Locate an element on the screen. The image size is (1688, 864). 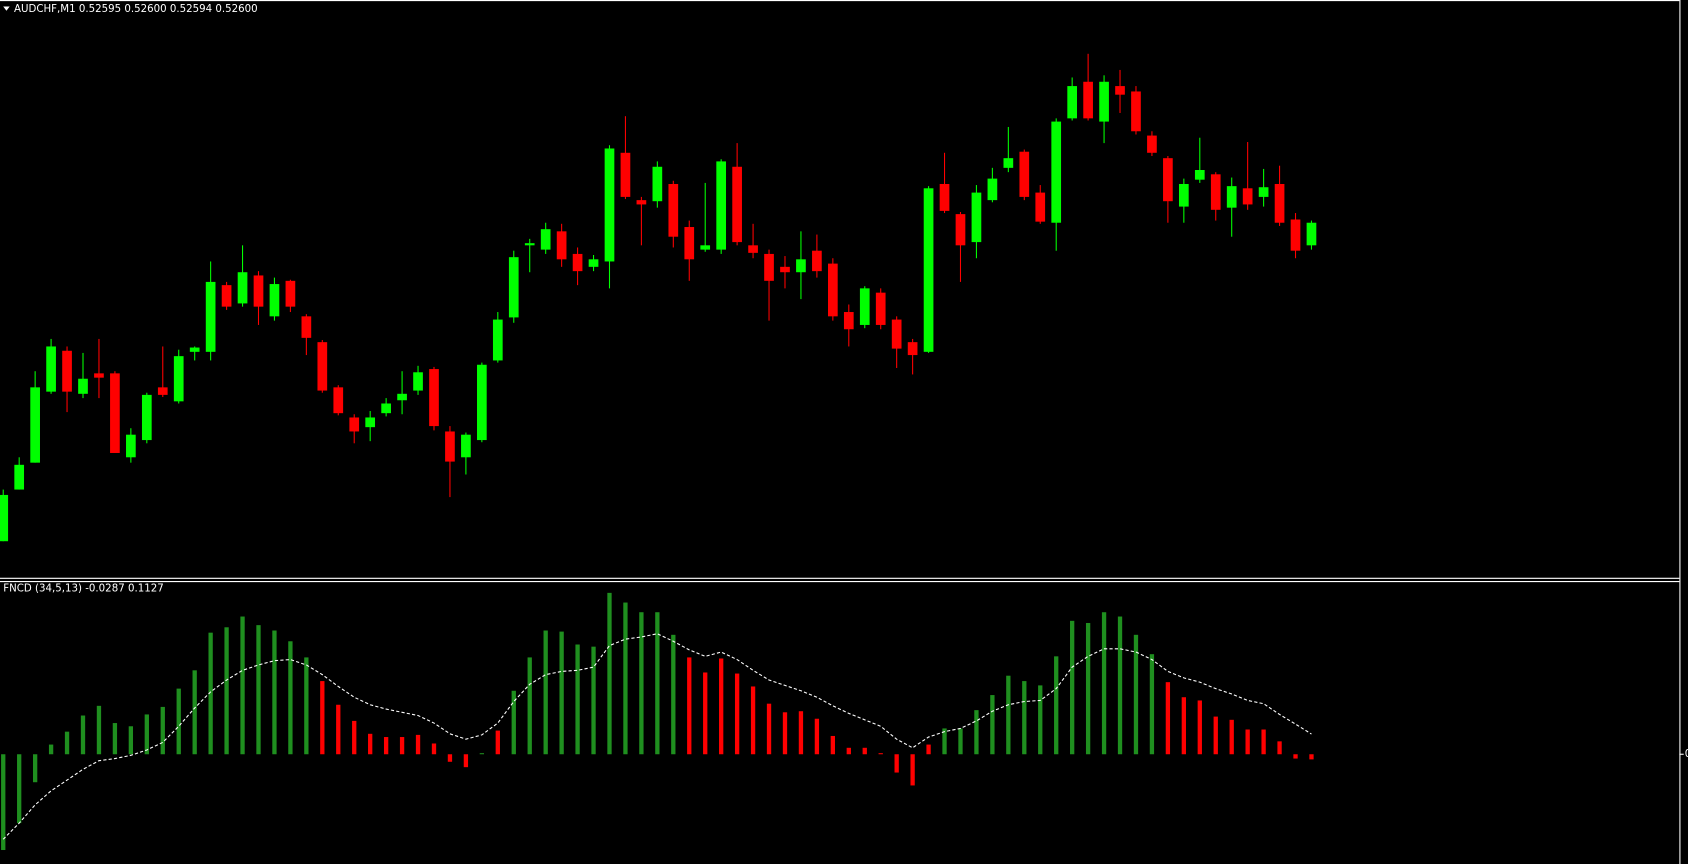
indicator-title: FNCD (34,5,13) -0.0287 0.1127 is located at coordinates (83, 589).